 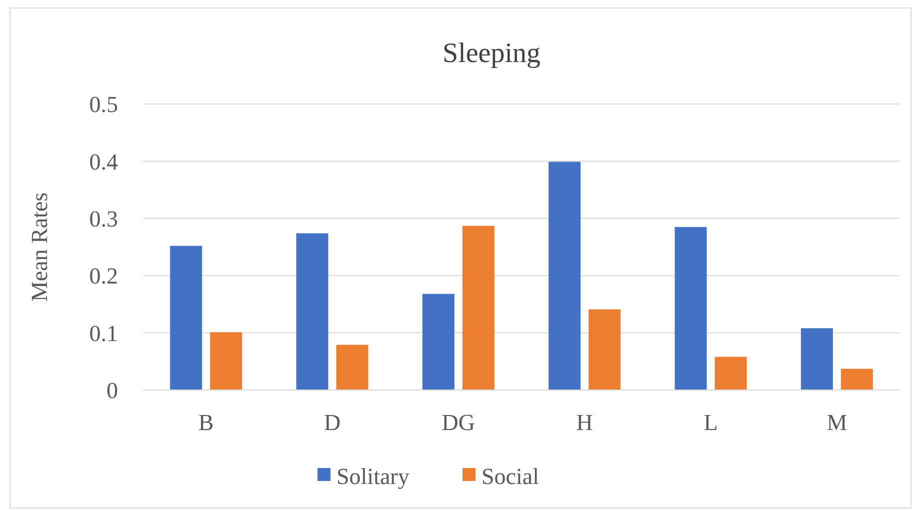 I want to click on x-tick-label: DG, so click(x=459, y=422).